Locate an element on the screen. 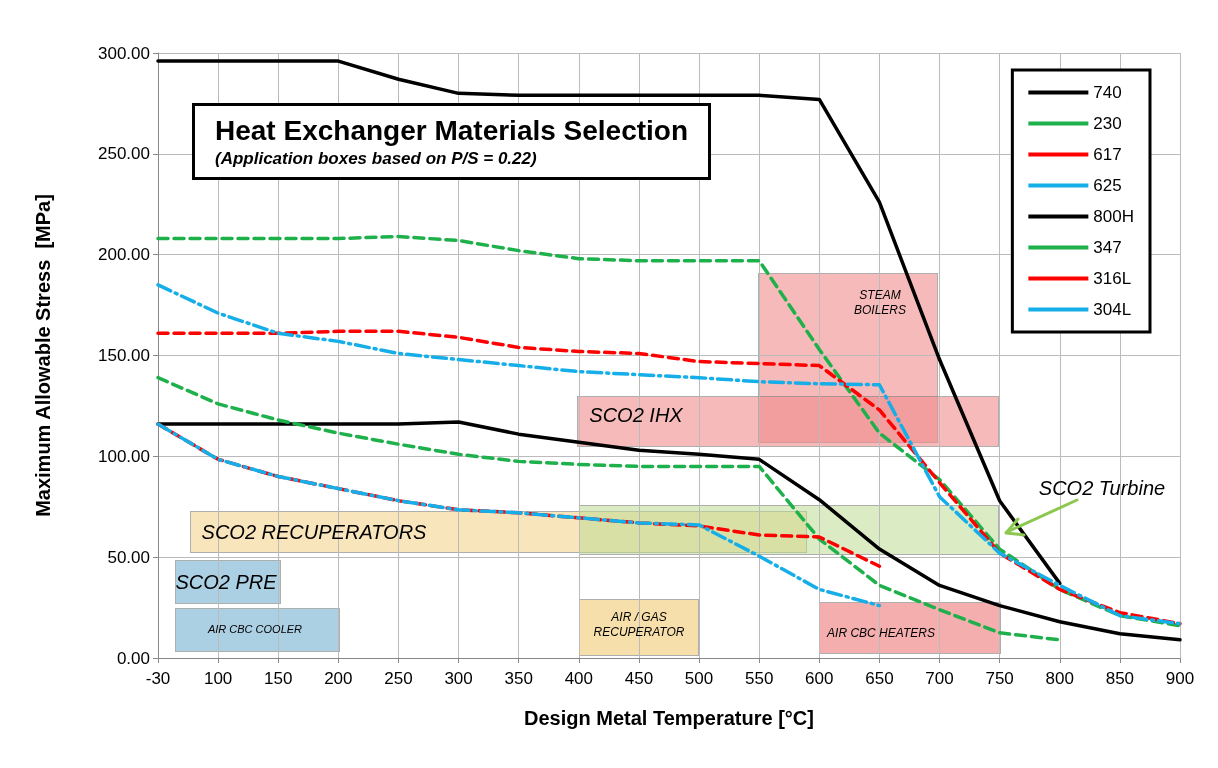 The height and width of the screenshot is (768, 1218). line-series is located at coordinates (519, 515).